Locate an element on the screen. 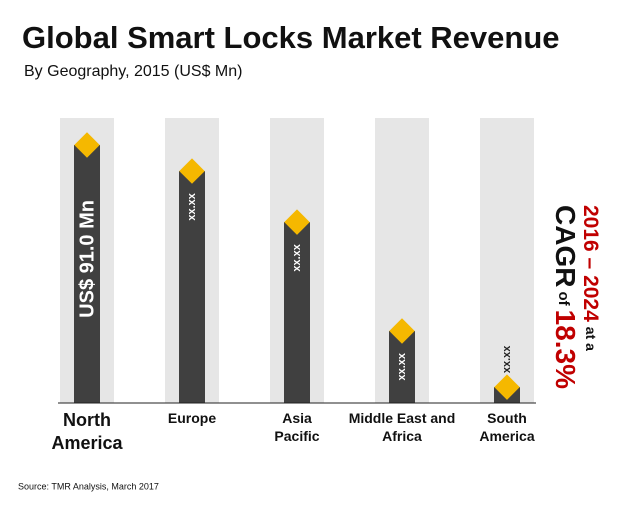  x-tick-label: South America is located at coordinates (507, 427).